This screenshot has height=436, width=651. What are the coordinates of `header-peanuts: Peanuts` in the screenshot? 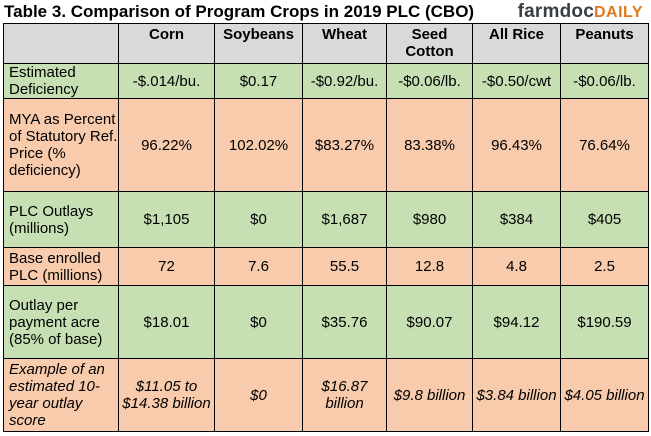 It's located at (604, 43).